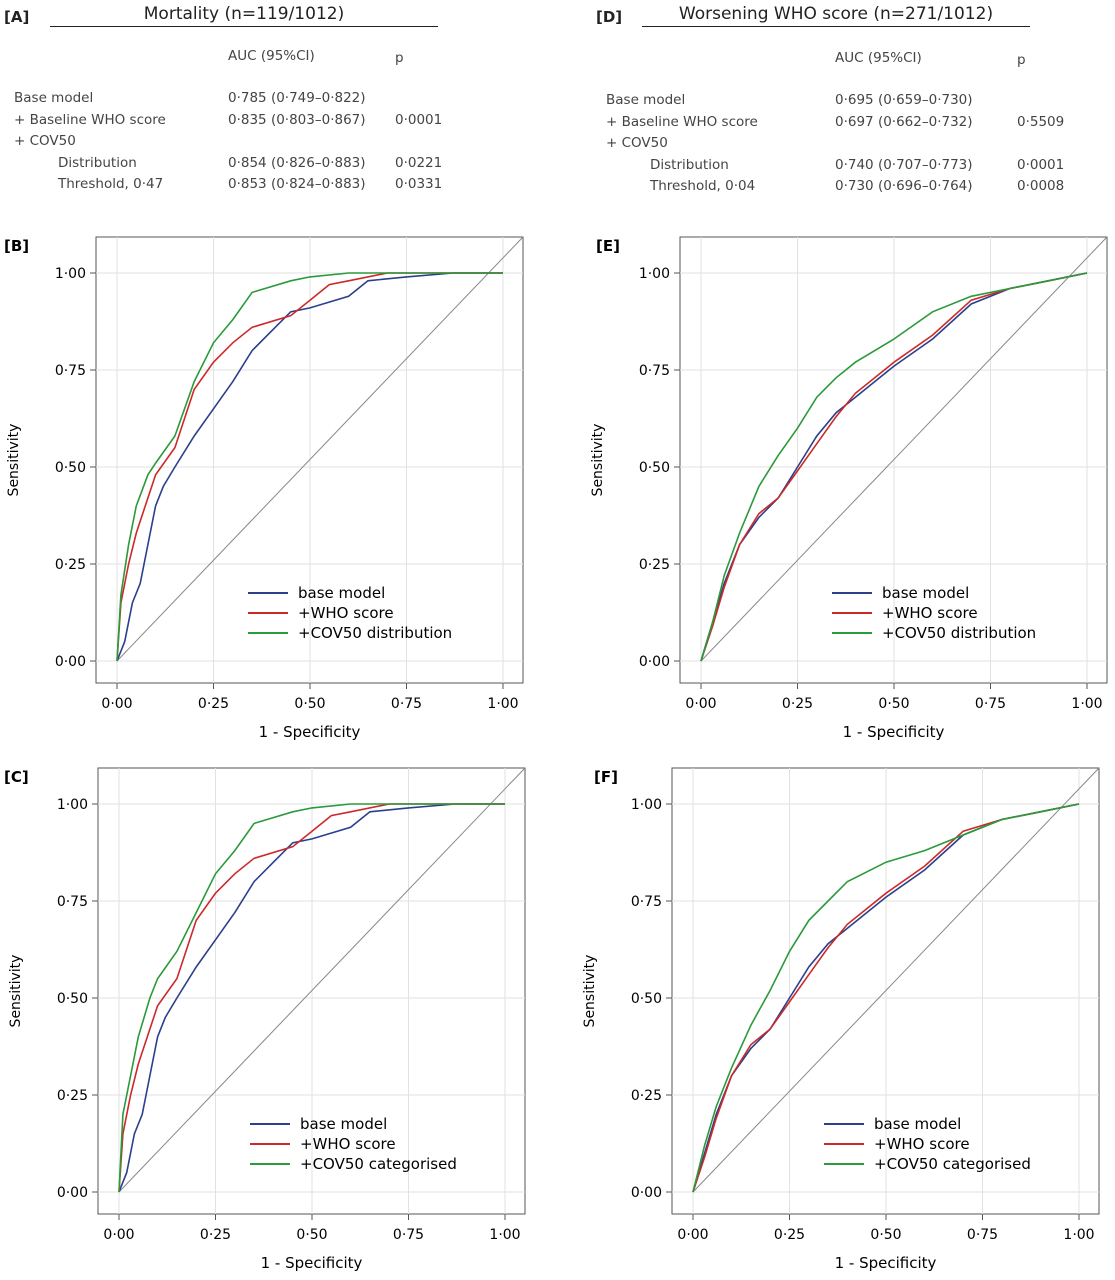 This screenshot has height=1280, width=1115. I want to click on panel-label: [C], so click(16, 777).